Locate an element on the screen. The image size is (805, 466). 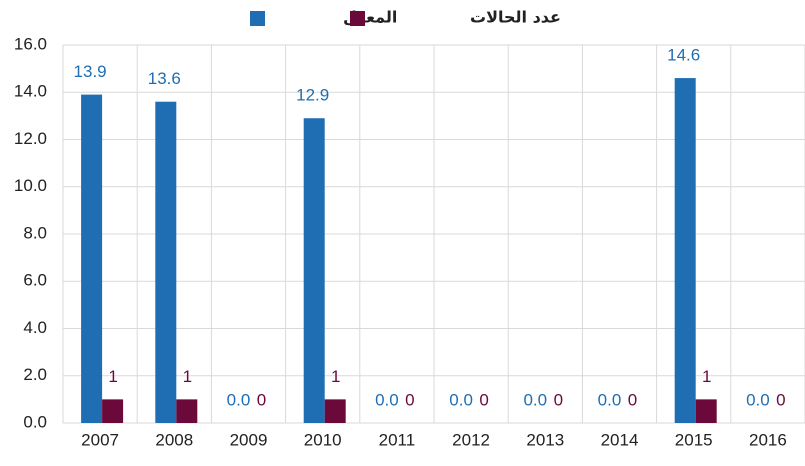
x-tick-label: 2009 is located at coordinates (249, 439).